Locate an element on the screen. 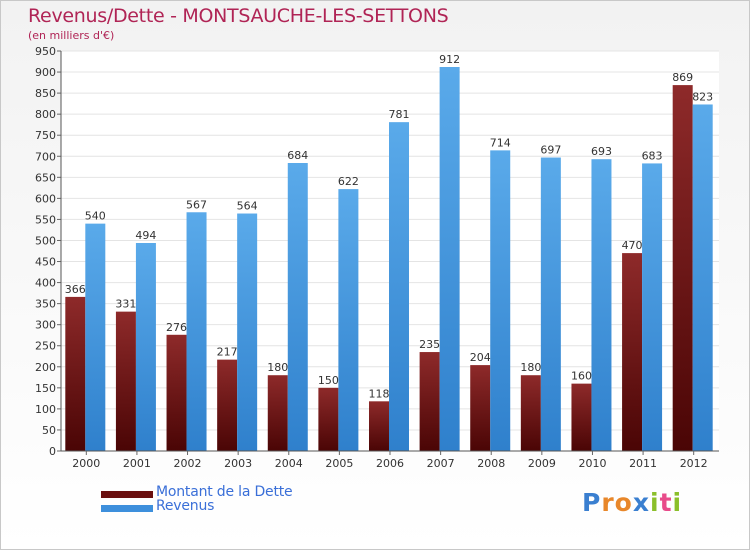 This screenshot has height=551, width=750. data-label-dette-2009: 180 is located at coordinates (530, 367).